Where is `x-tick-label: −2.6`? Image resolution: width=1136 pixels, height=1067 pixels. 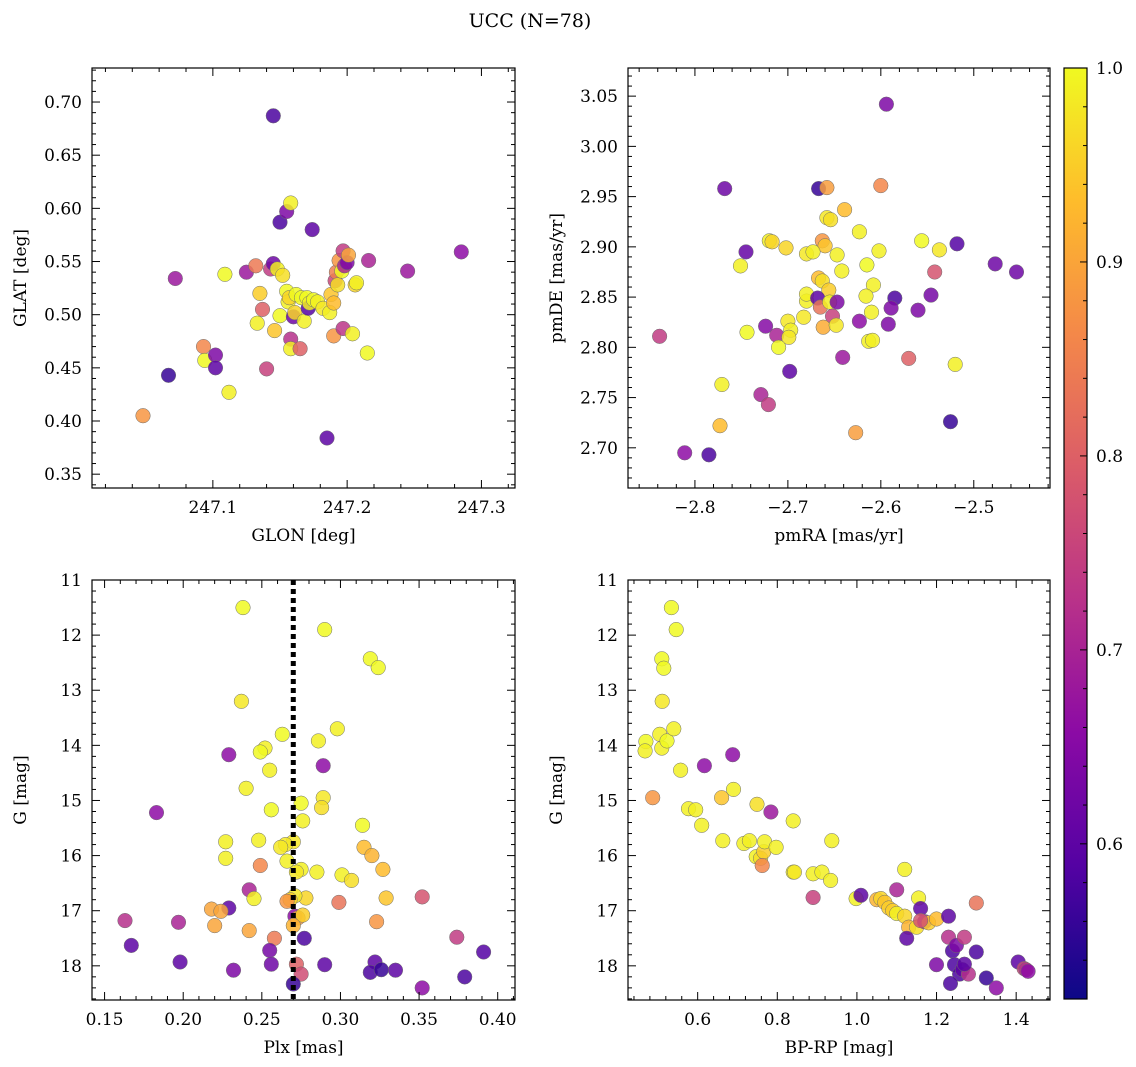 x-tick-label: −2.6 is located at coordinates (880, 508).